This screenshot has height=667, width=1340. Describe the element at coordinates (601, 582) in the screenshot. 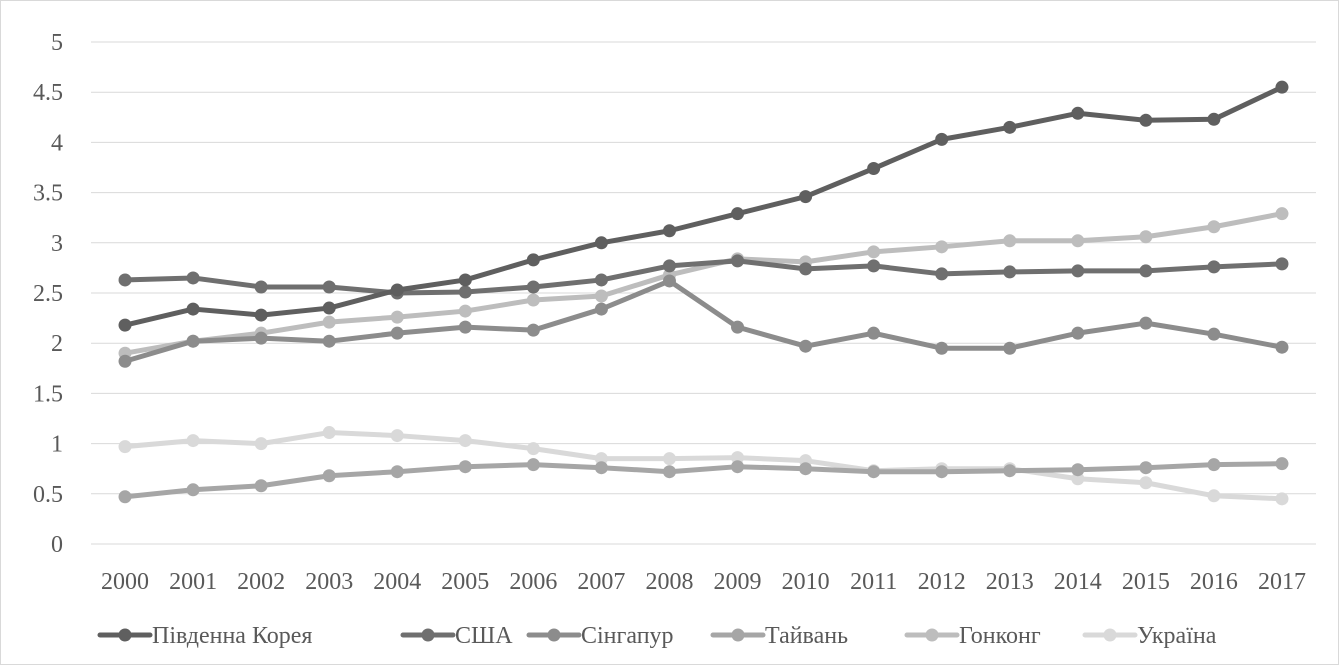

I see `x-tick-label: 2007` at that location.